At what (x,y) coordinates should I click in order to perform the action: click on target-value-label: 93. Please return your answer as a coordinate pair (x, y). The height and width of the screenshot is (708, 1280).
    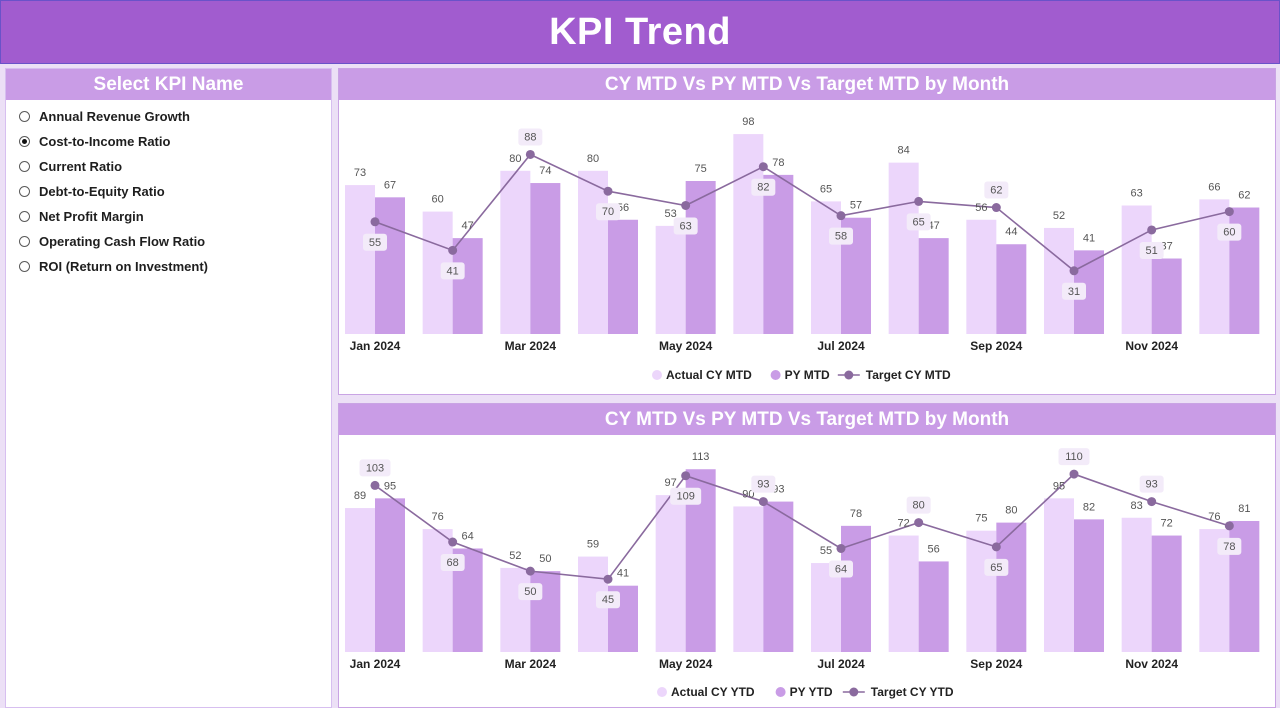
    Looking at the image, I should click on (763, 485).